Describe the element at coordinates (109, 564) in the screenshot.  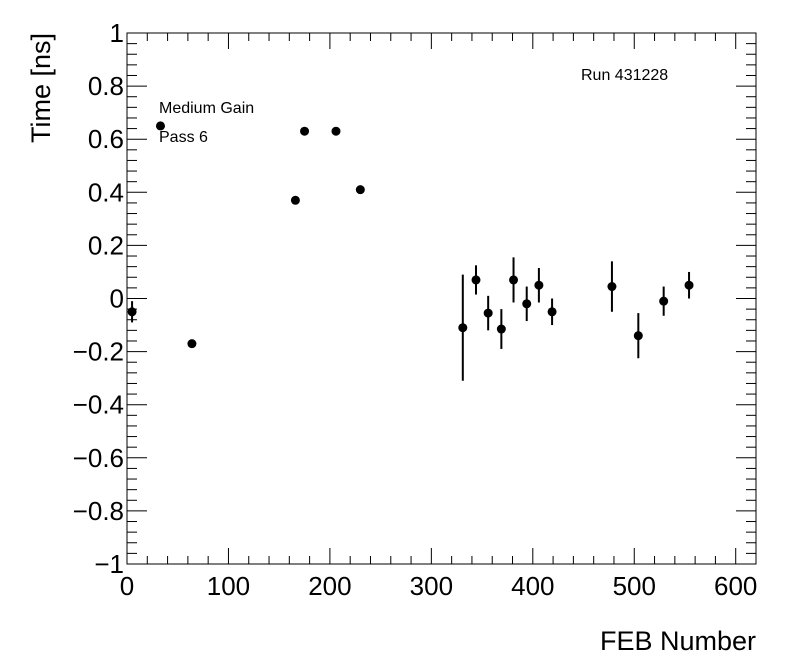
I see `y-tick-label: −1` at that location.